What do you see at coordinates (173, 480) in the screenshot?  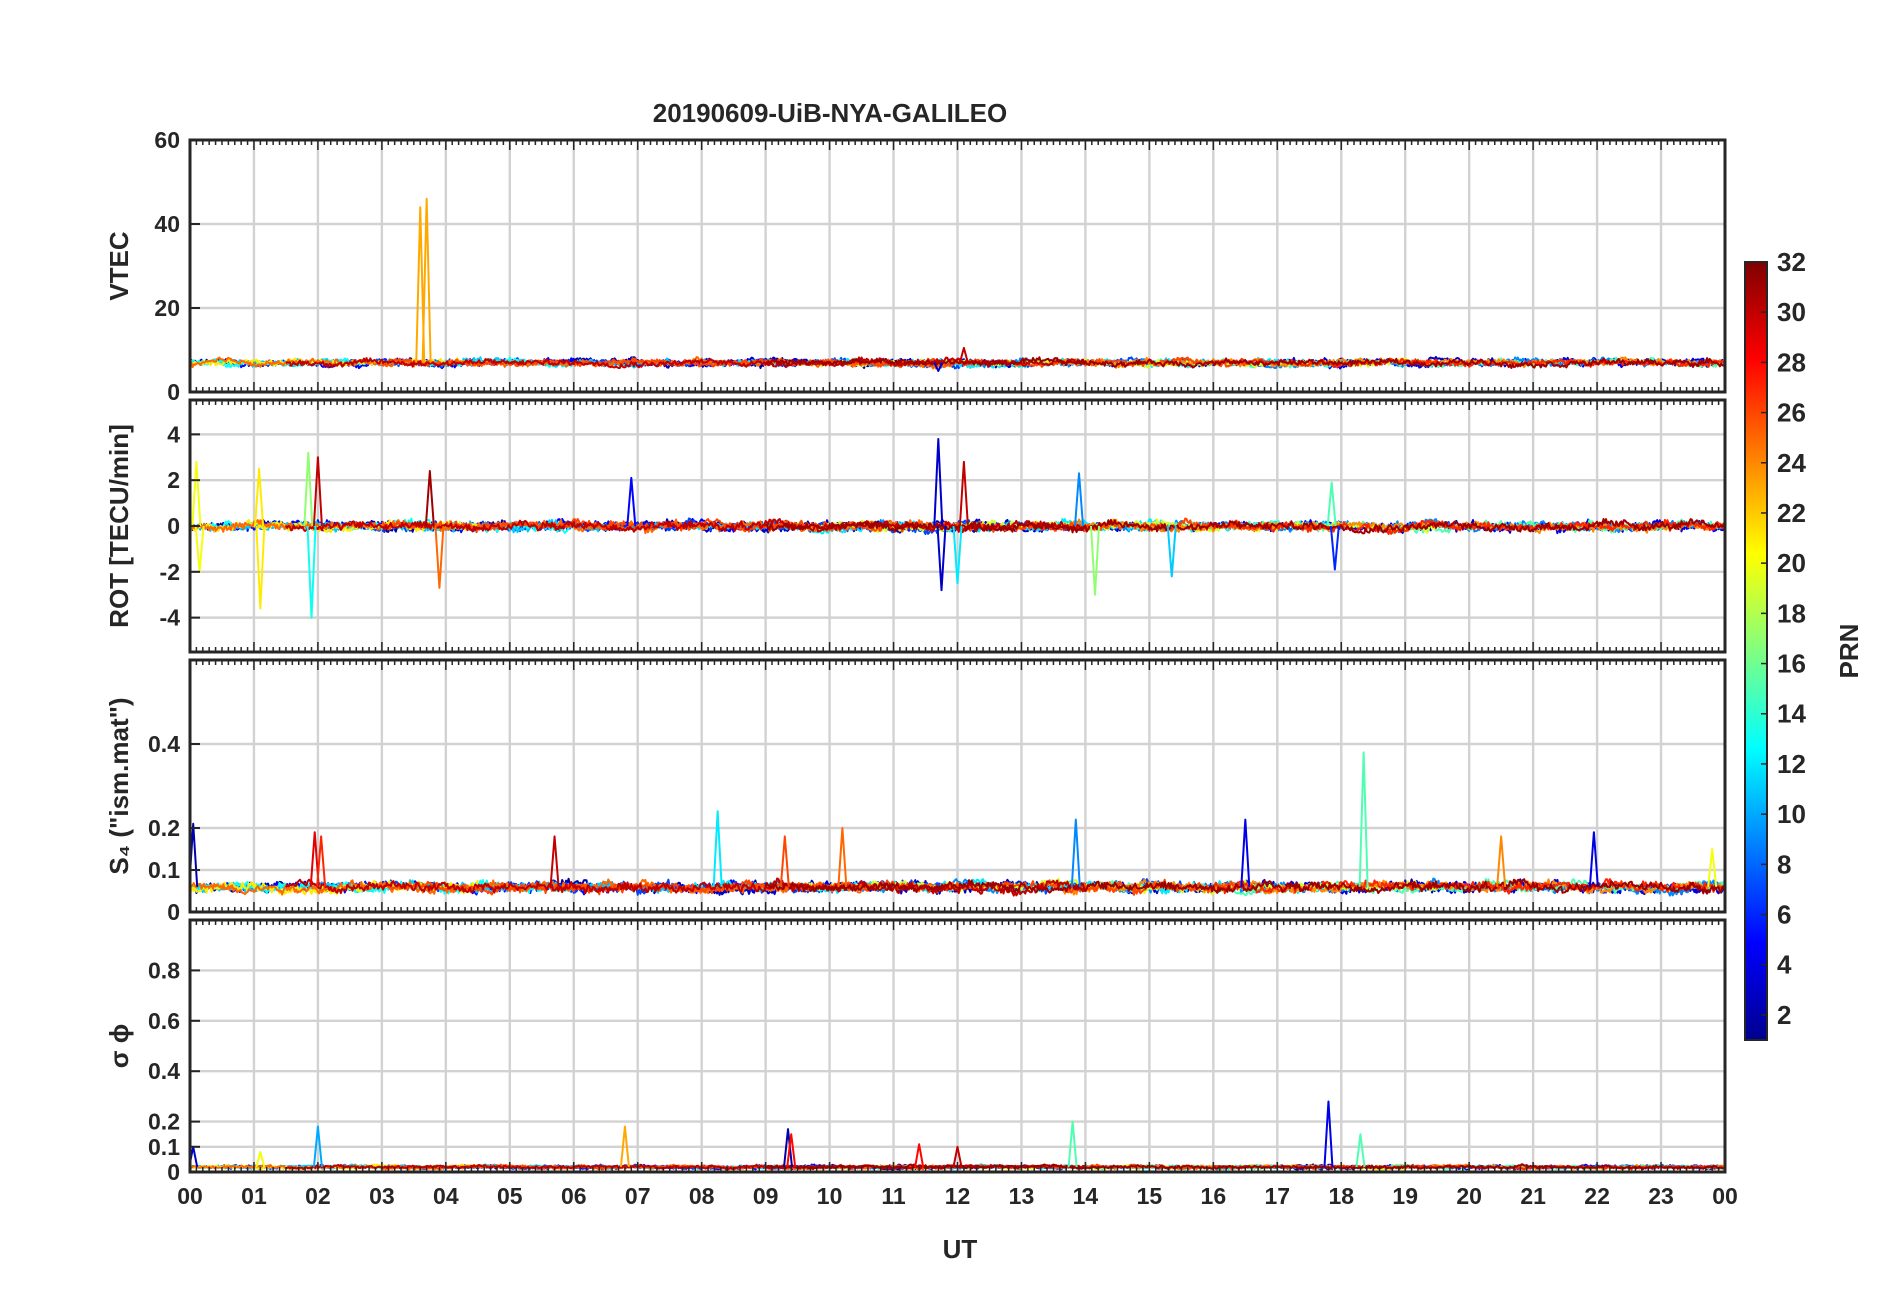 I see `y-tick-label: 2` at bounding box center [173, 480].